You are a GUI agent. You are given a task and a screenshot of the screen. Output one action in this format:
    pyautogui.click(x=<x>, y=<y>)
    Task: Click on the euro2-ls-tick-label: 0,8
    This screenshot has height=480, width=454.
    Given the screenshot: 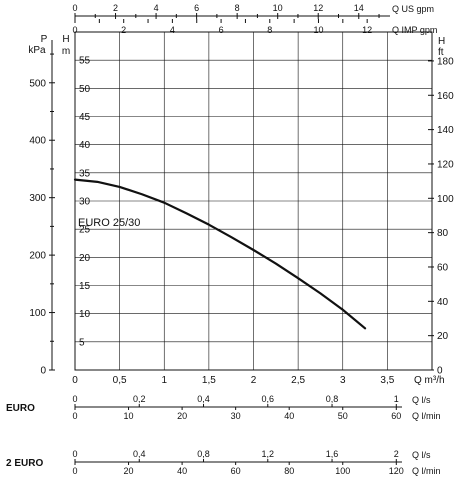 What is the action you would take?
    pyautogui.click(x=203, y=454)
    